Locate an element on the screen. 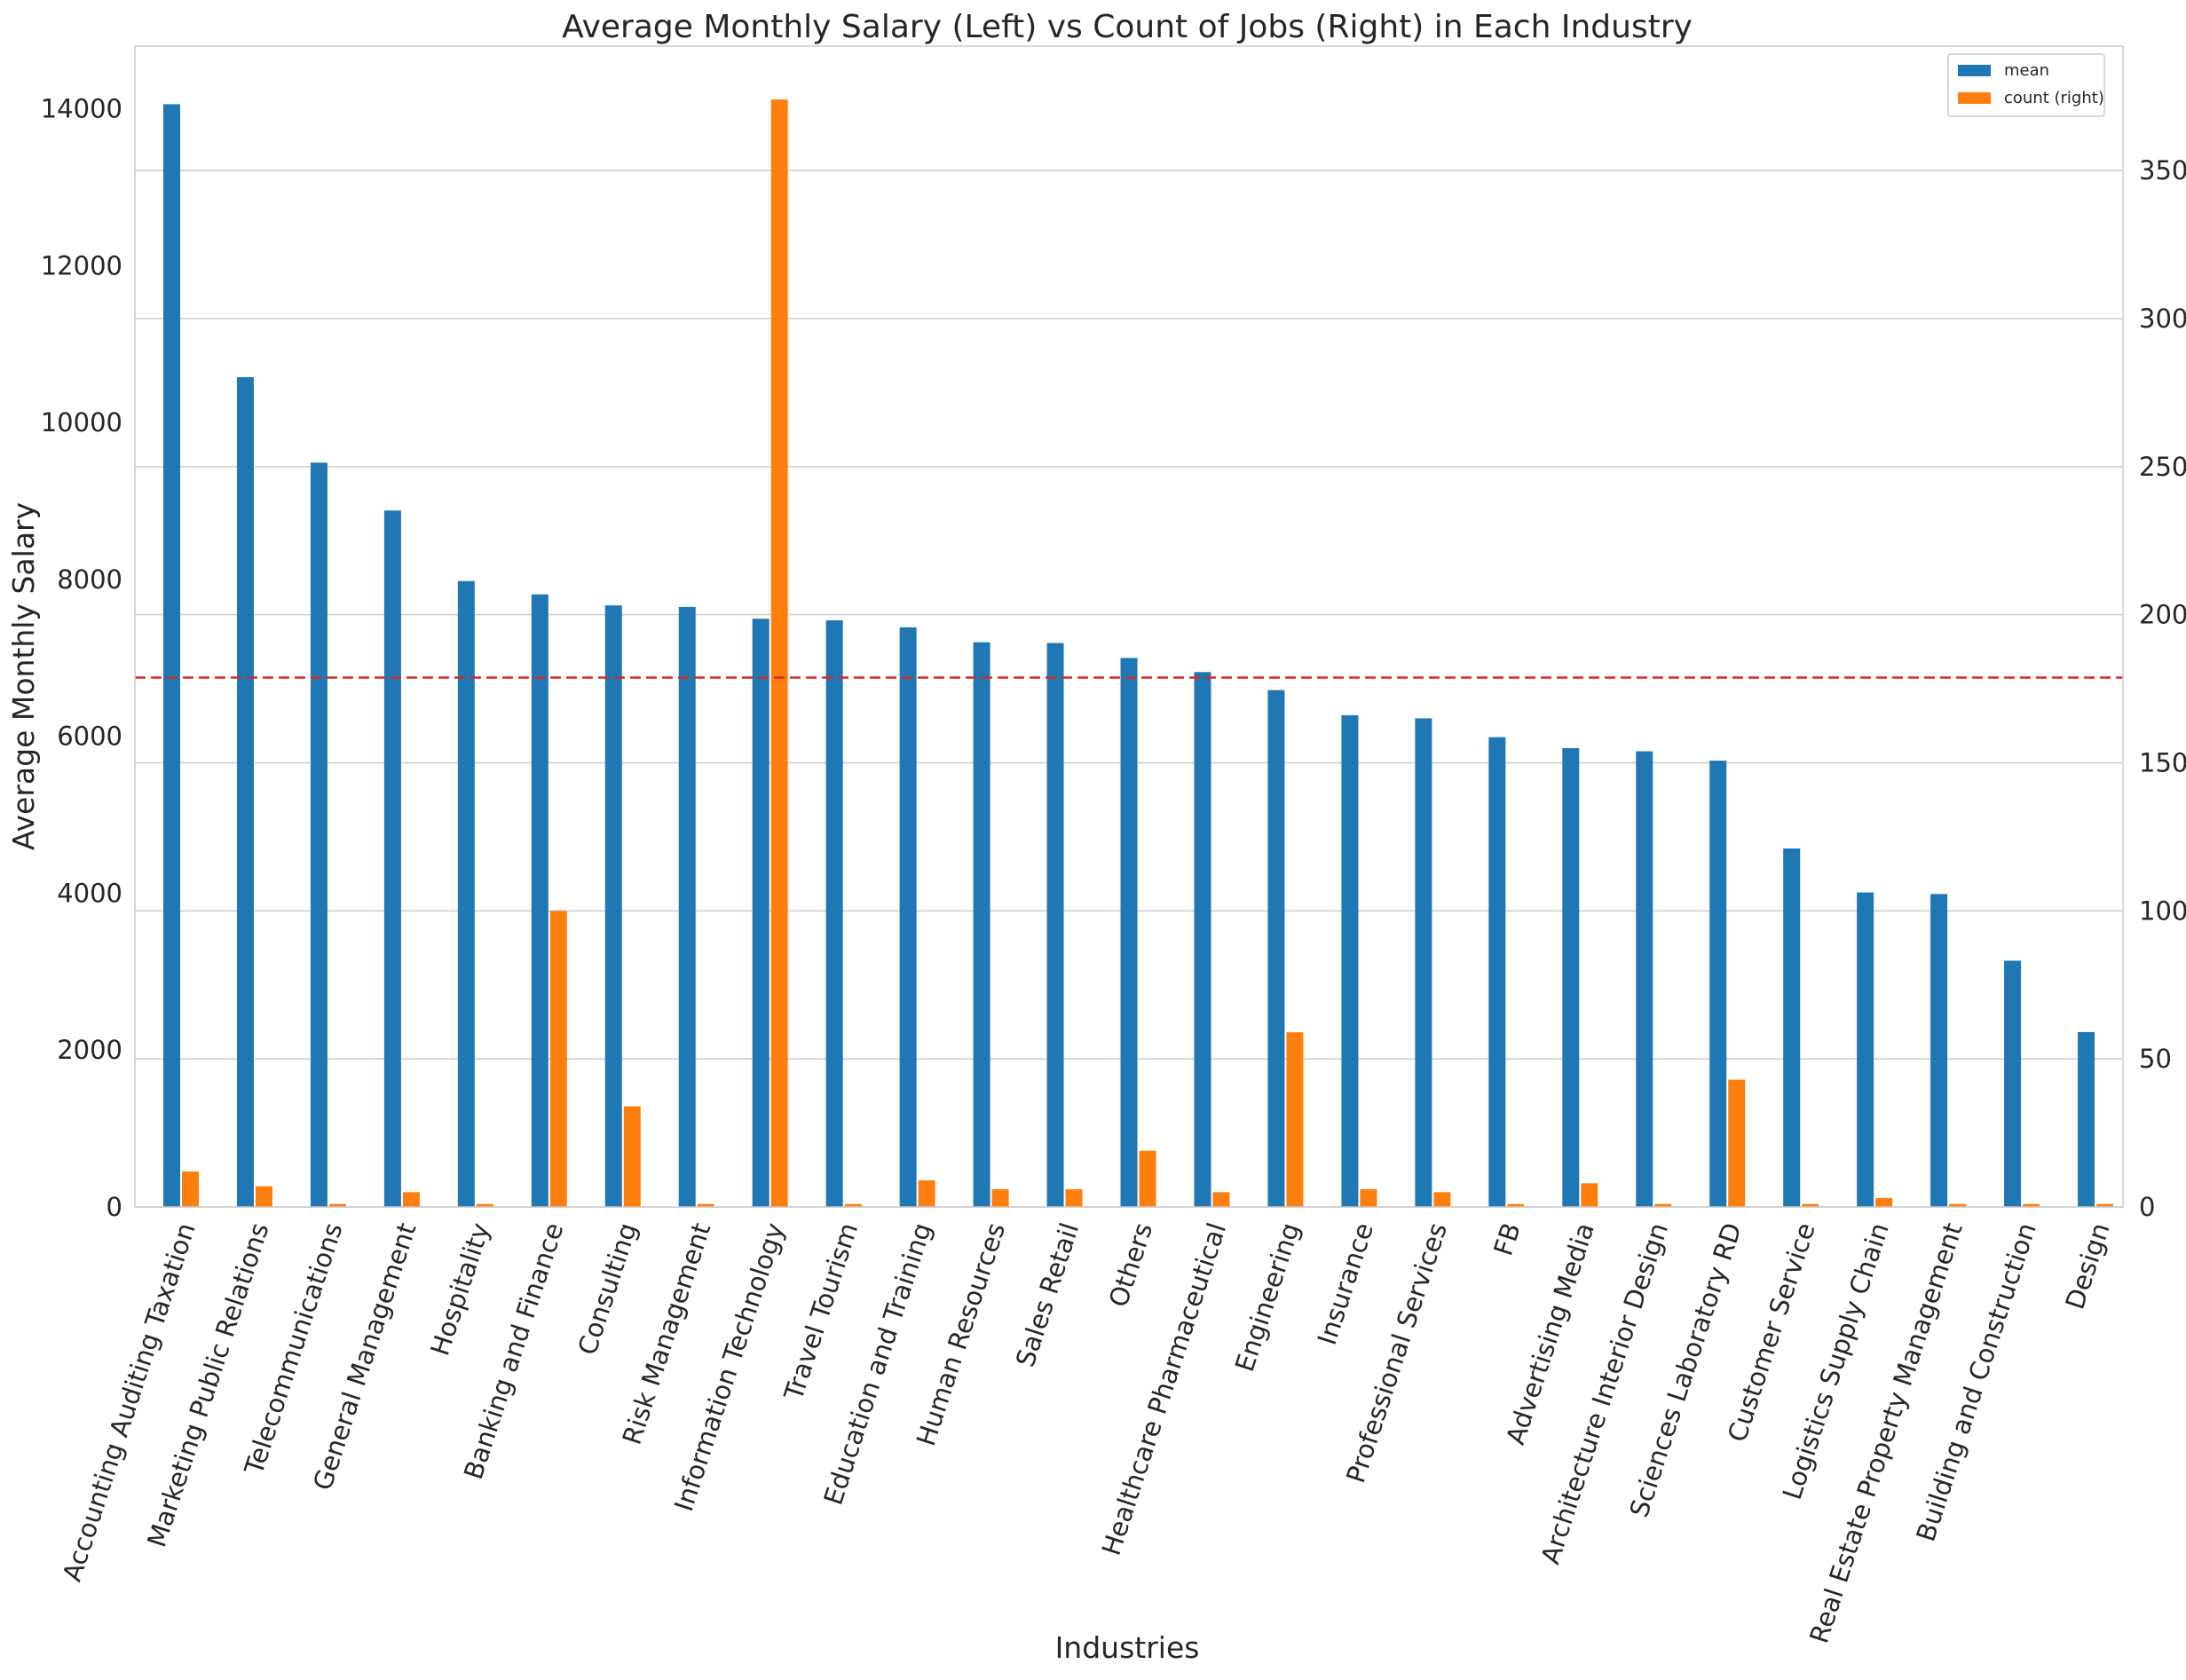 The image size is (2186, 1680). legend-swatch-count is located at coordinates (1975, 98).